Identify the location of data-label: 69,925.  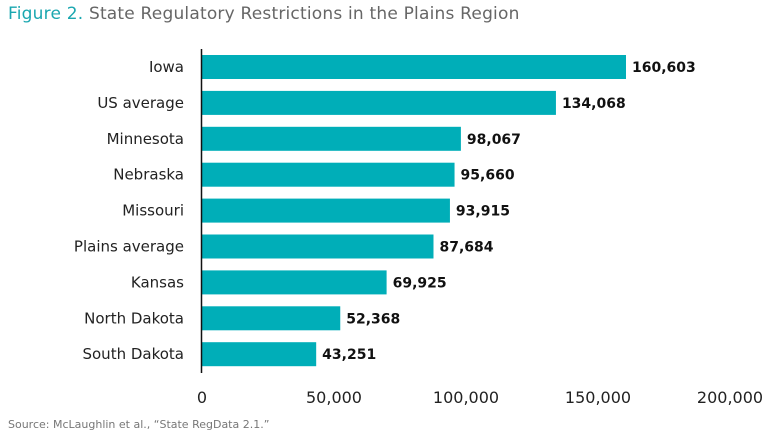
(420, 283).